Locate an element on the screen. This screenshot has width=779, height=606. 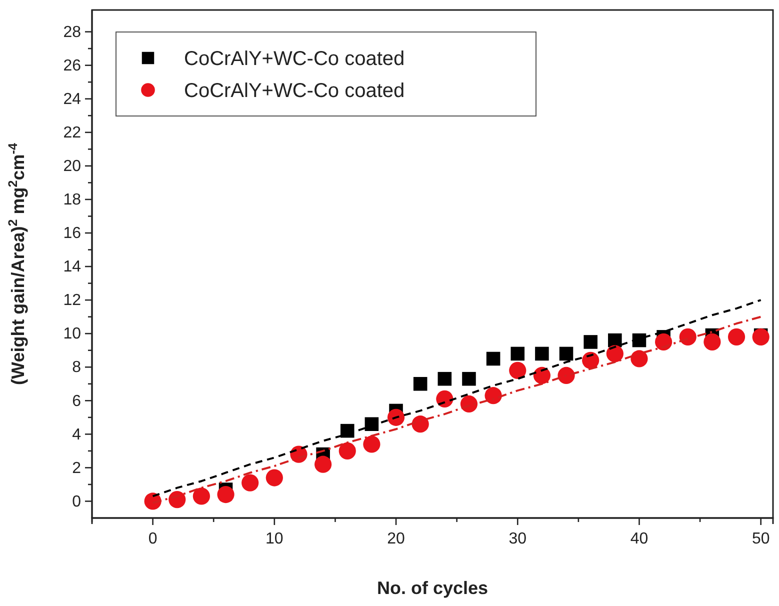
y-tick-label: 12 is located at coordinates (72, 301).